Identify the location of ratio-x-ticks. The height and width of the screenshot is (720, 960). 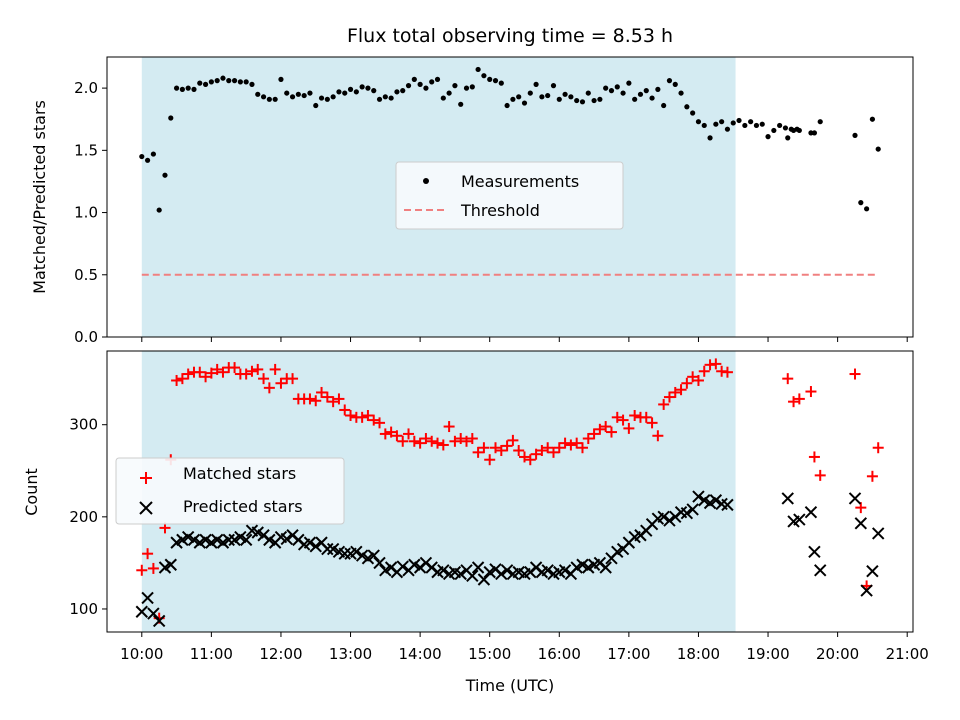
(524, 339).